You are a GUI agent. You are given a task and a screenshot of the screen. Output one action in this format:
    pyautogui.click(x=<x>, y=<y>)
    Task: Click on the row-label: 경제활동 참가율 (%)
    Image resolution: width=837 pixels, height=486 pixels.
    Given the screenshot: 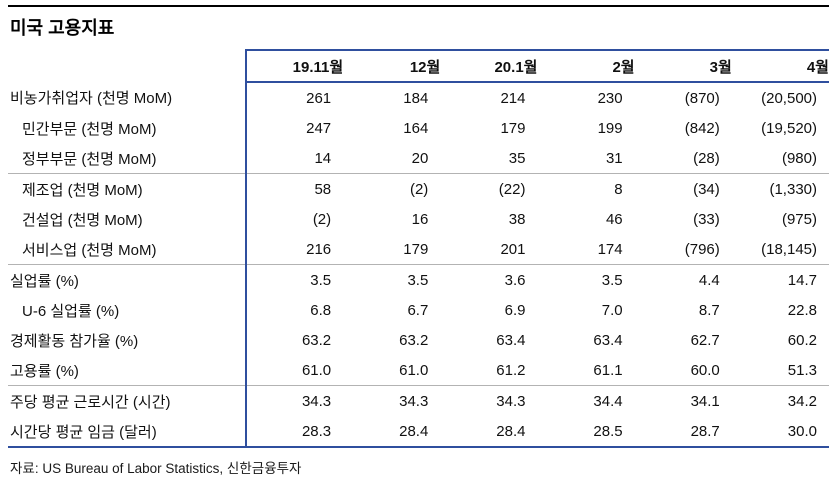 What is the action you would take?
    pyautogui.click(x=127, y=340)
    